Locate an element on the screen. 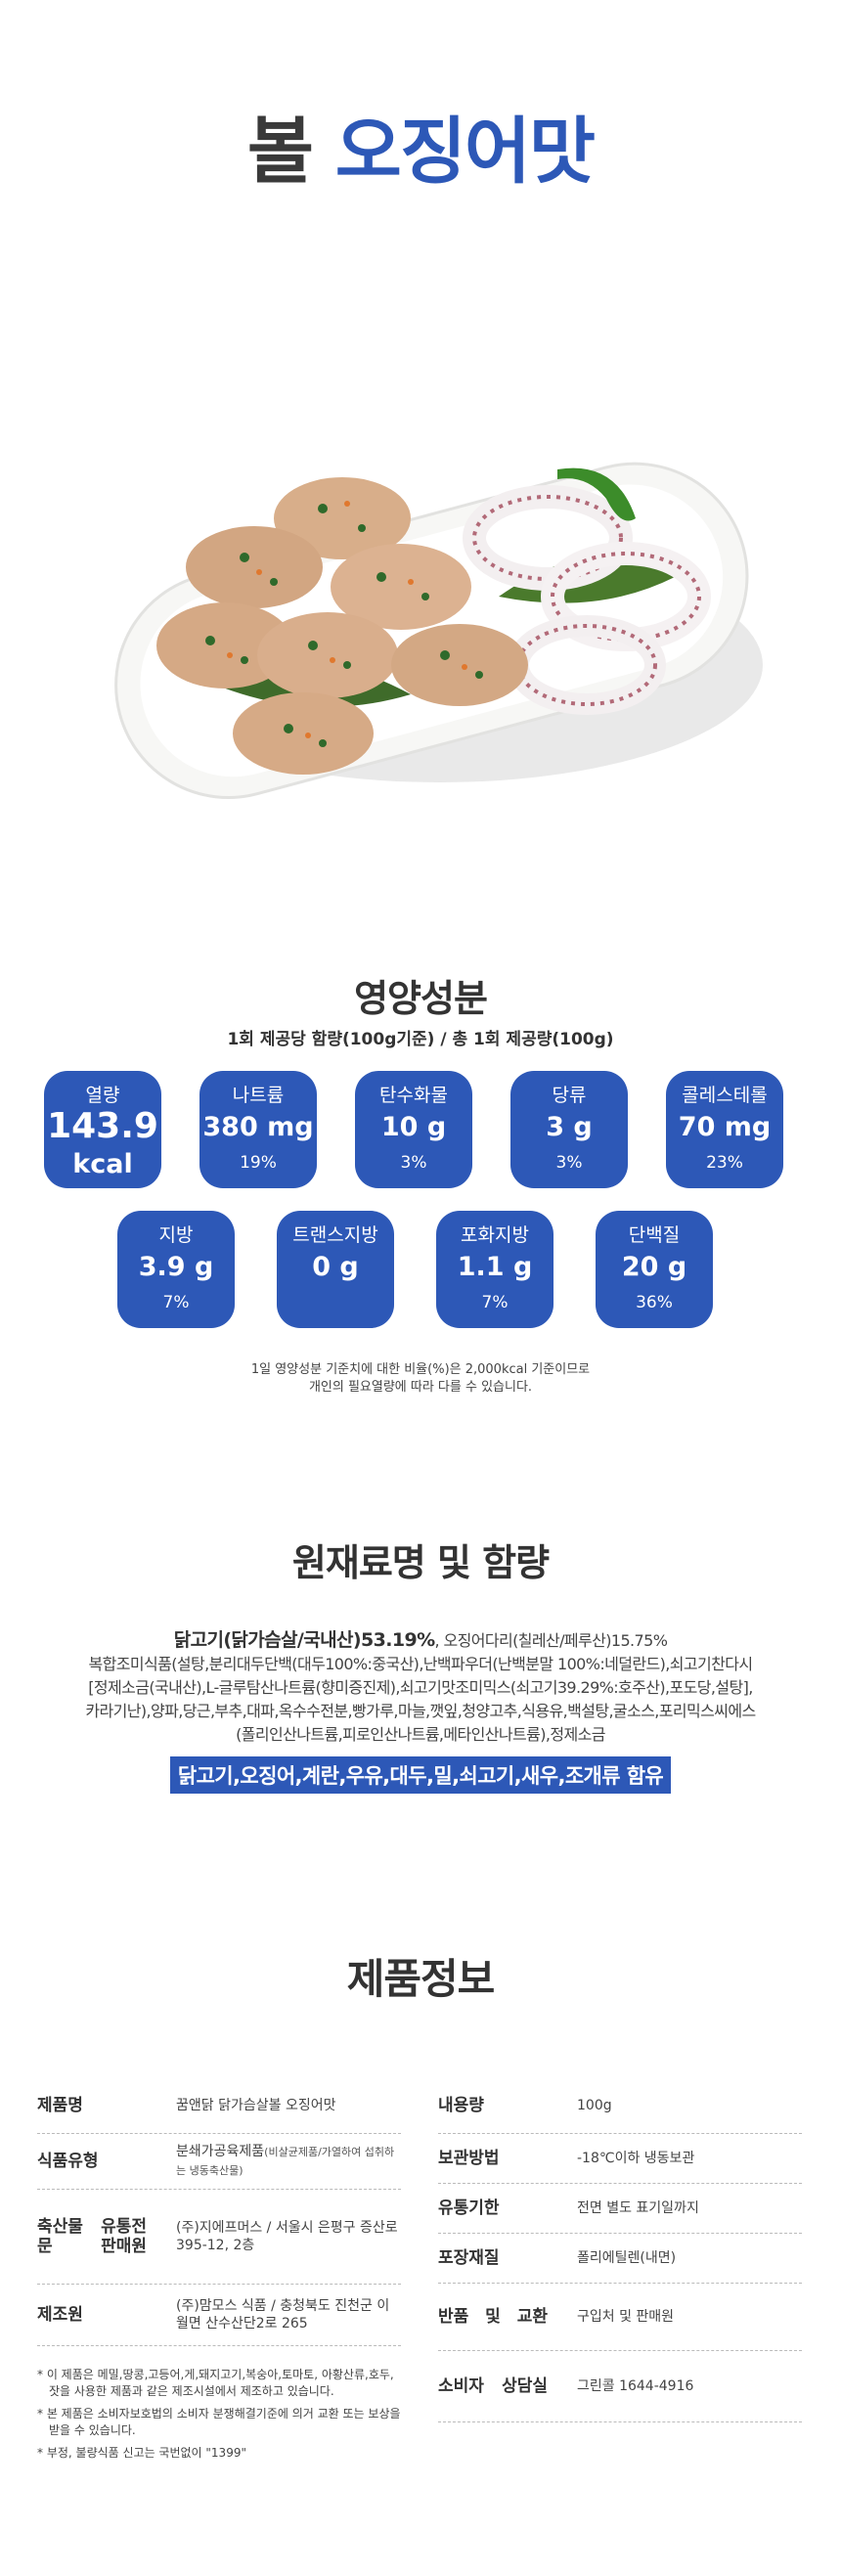 The width and height of the screenshot is (841, 2576). badge-percent: 36% is located at coordinates (654, 1303).